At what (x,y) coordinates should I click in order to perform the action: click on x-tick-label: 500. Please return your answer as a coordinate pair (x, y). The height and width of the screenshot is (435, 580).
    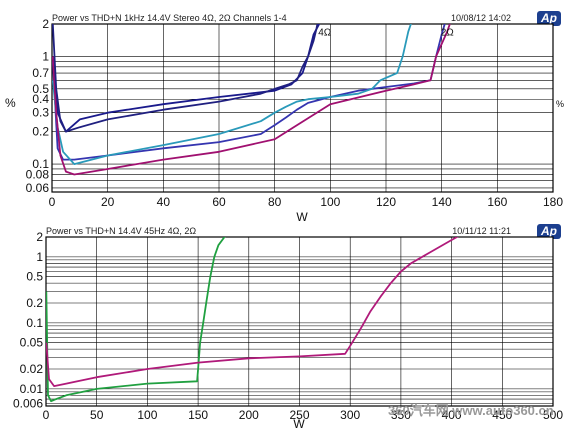
    Looking at the image, I should click on (553, 415).